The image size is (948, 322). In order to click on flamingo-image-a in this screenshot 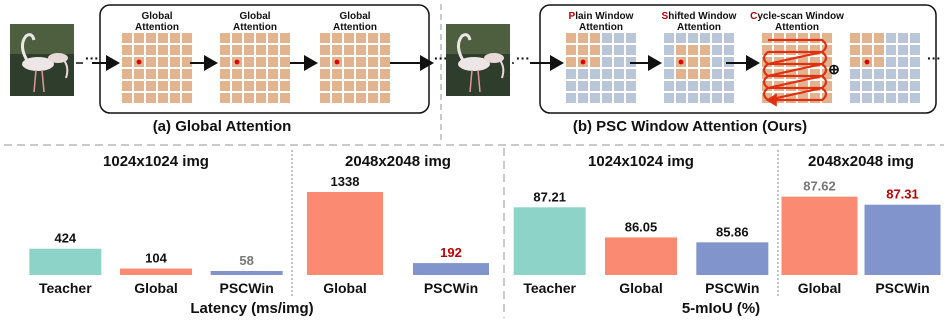, I will do `click(42, 60)`.